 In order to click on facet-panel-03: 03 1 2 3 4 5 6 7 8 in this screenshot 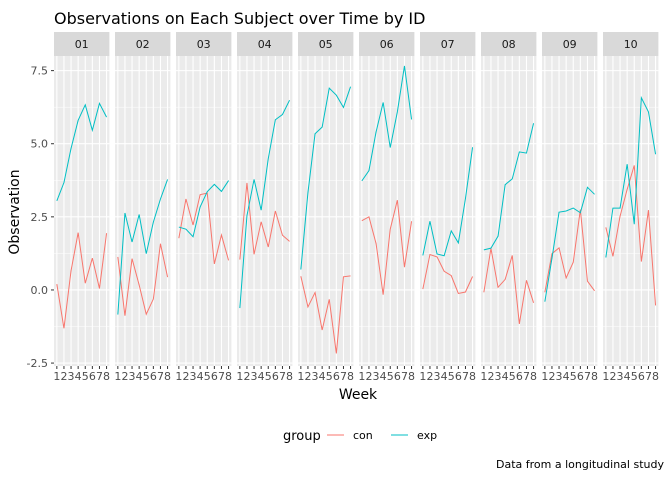, I will do `click(203, 207)`.